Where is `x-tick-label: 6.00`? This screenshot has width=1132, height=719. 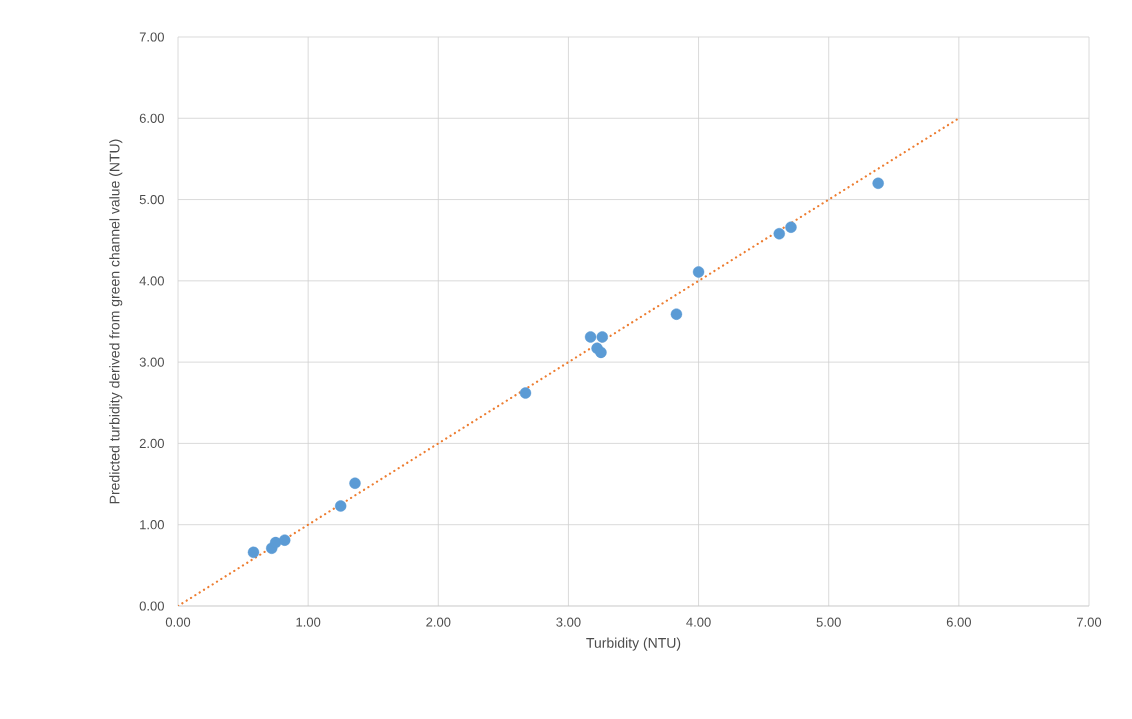 x-tick-label: 6.00 is located at coordinates (959, 622).